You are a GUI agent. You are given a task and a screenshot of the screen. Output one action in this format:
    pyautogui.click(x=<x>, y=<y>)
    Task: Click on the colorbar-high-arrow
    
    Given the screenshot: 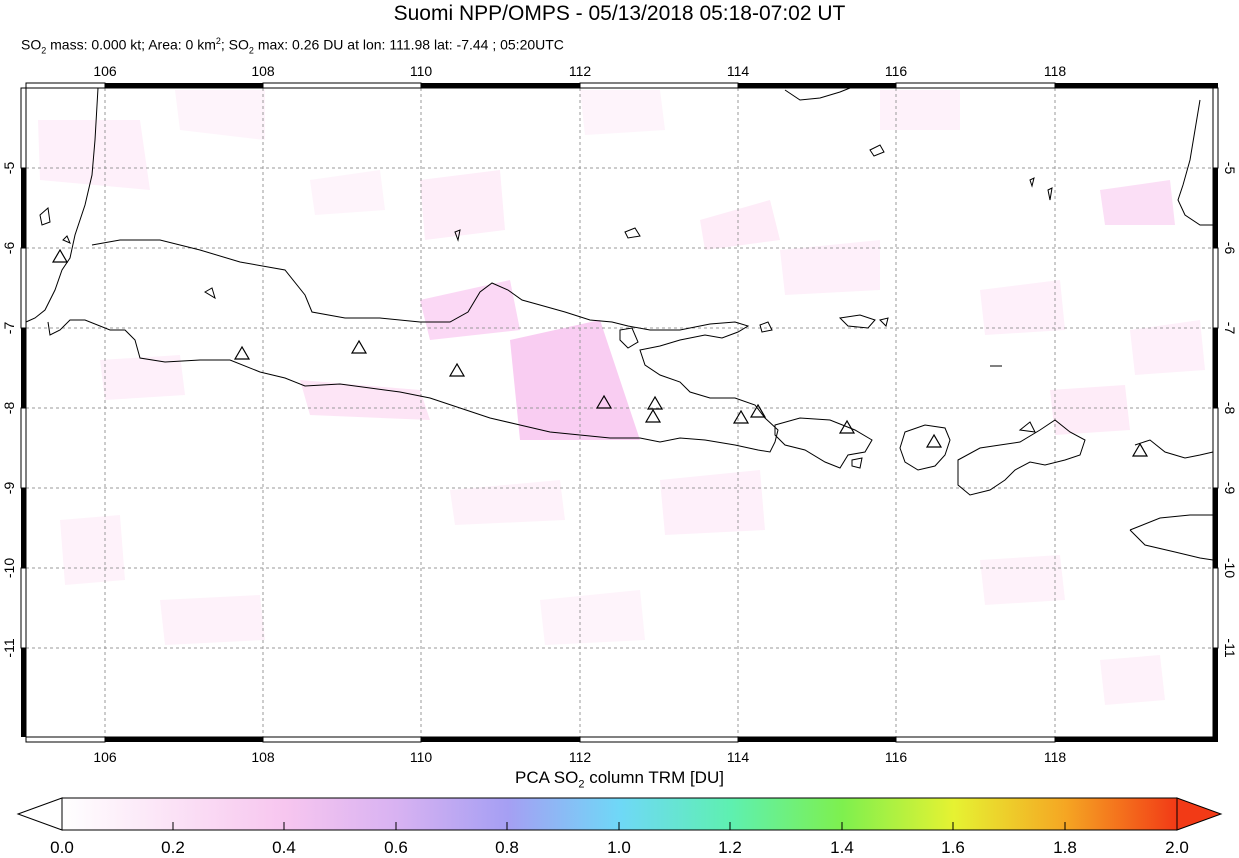 What is the action you would take?
    pyautogui.click(x=1199, y=814)
    